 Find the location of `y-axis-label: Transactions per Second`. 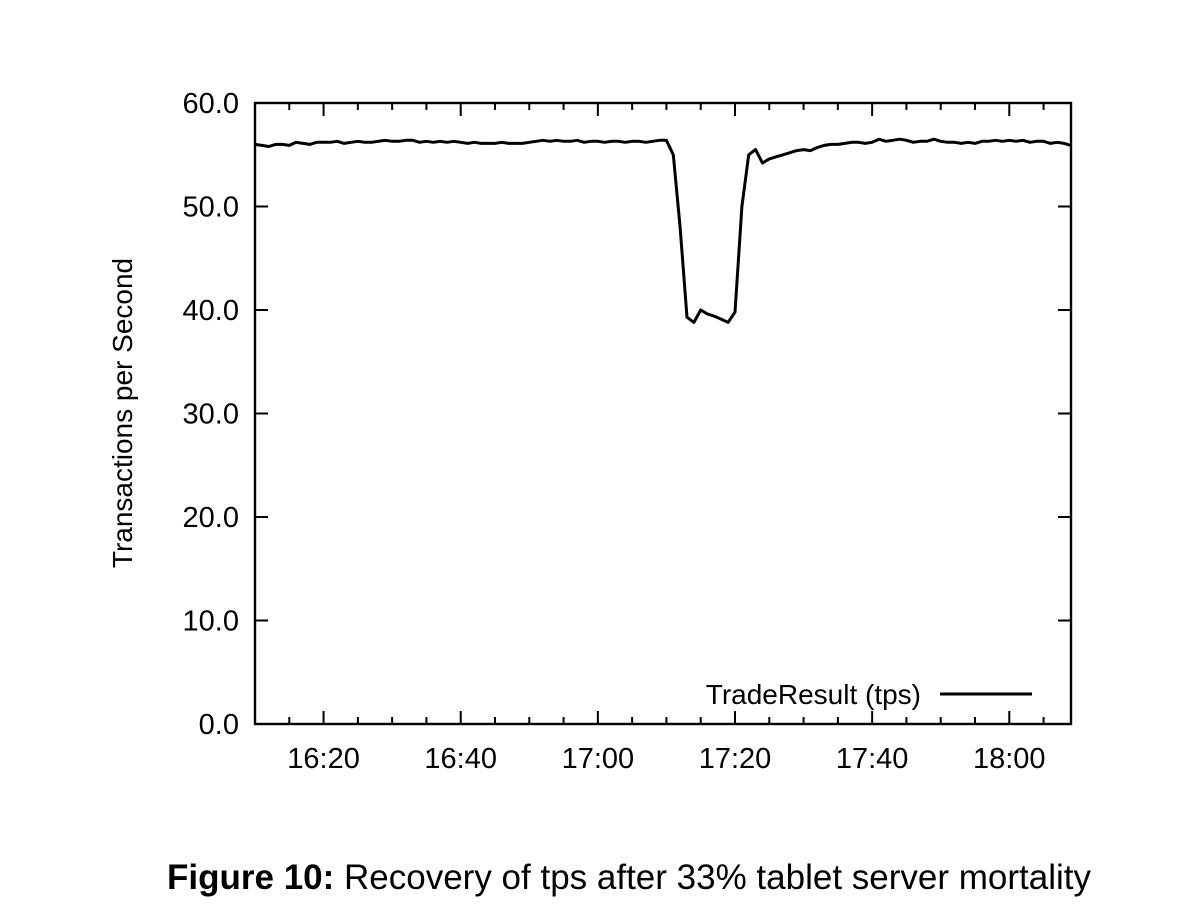

y-axis-label: Transactions per Second is located at coordinates (122, 413).